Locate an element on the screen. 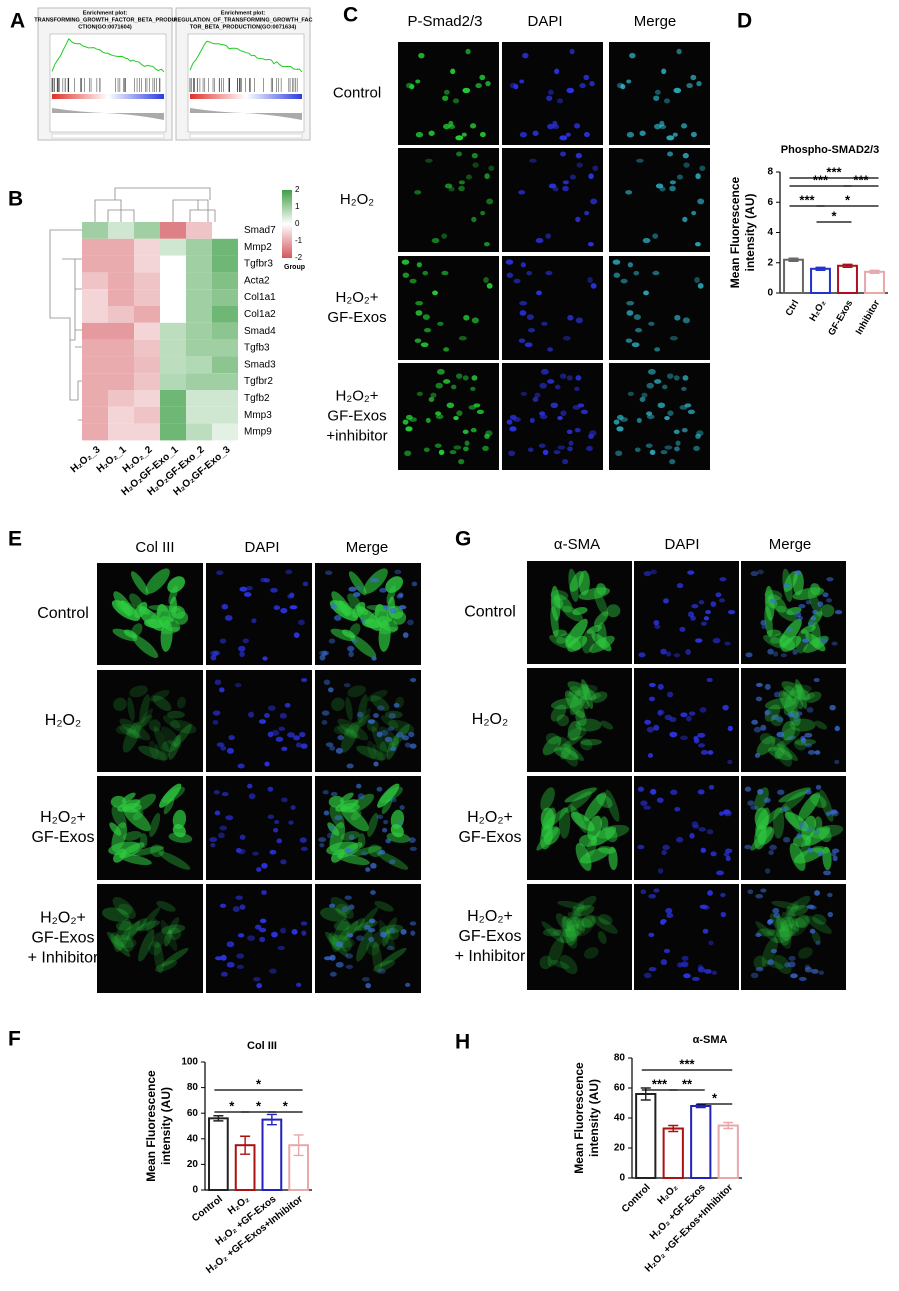  error-bar is located at coordinates (820, 269).